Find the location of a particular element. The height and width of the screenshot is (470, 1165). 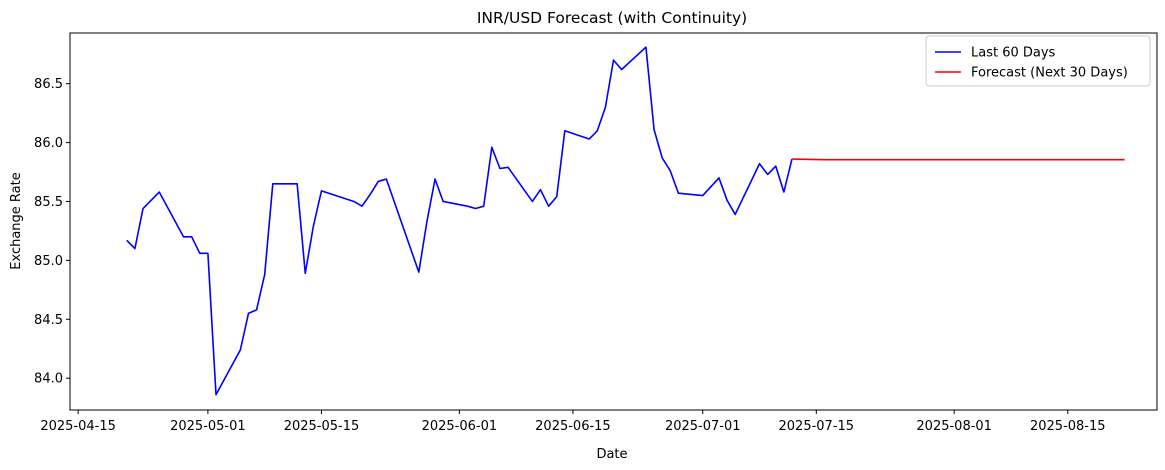

y-axis-label: Exchange Rate is located at coordinates (16, 220).